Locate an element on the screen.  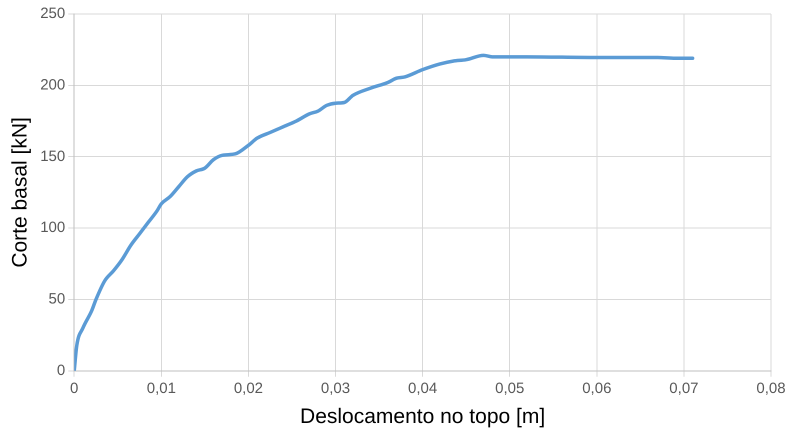
x-tick-label: 0,08 is located at coordinates (771, 388).